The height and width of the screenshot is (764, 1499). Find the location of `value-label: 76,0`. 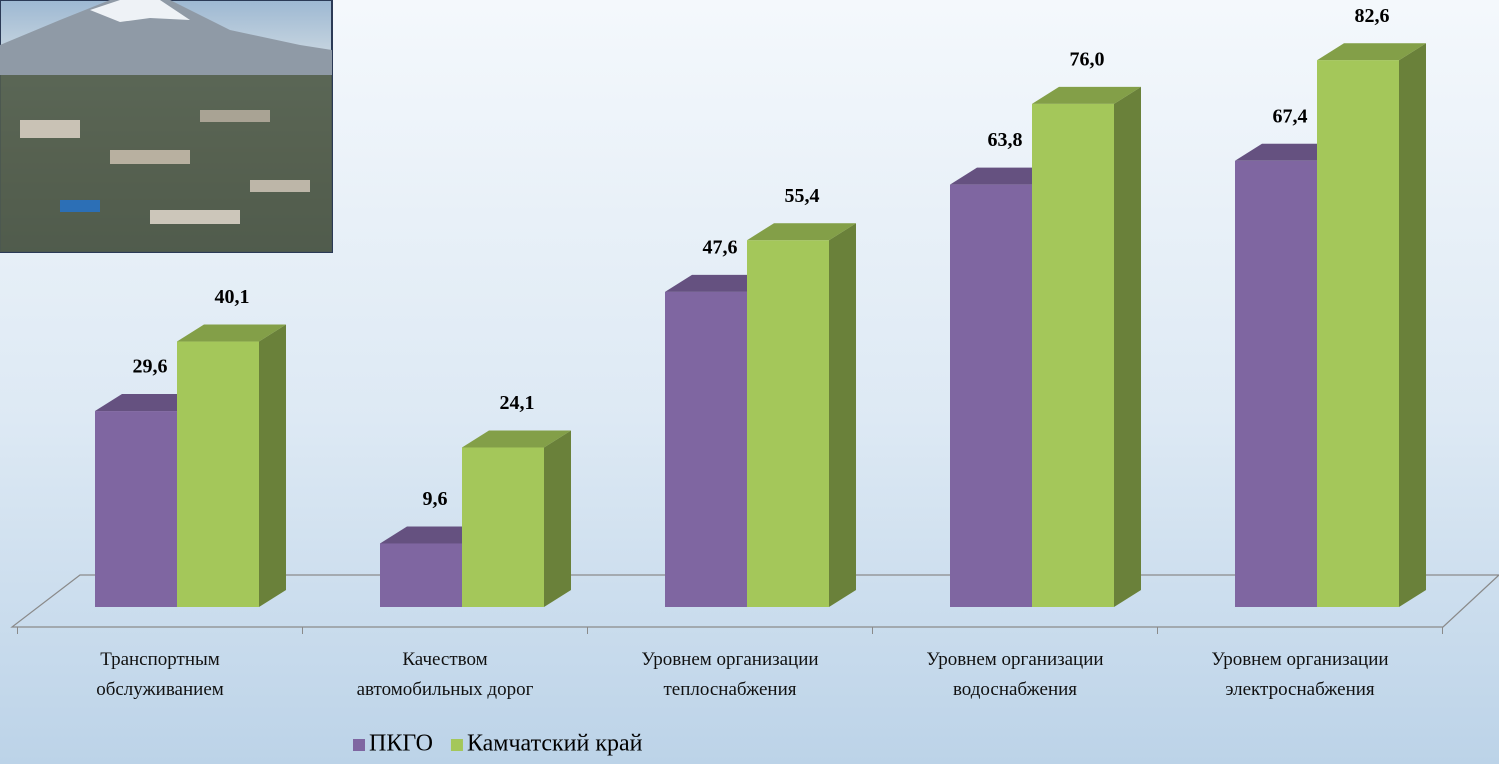

value-label: 76,0 is located at coordinates (1087, 59).